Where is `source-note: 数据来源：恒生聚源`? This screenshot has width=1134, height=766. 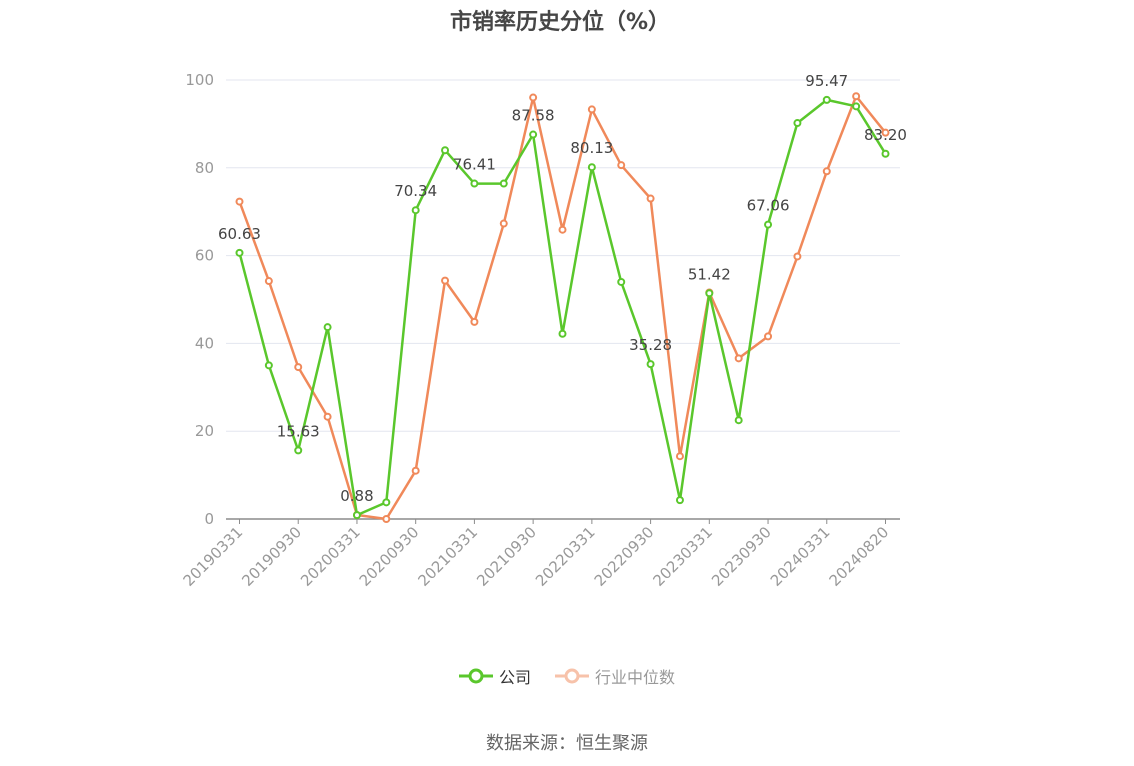
source-note: 数据来源：恒生聚源 is located at coordinates (567, 743).